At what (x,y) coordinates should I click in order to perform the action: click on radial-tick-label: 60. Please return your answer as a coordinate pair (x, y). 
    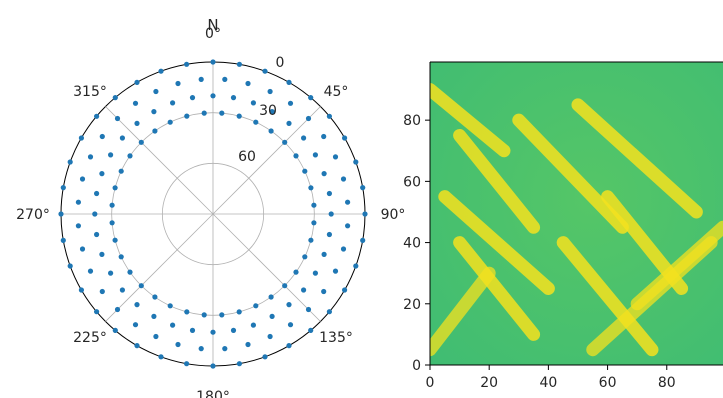
    Looking at the image, I should click on (247, 157).